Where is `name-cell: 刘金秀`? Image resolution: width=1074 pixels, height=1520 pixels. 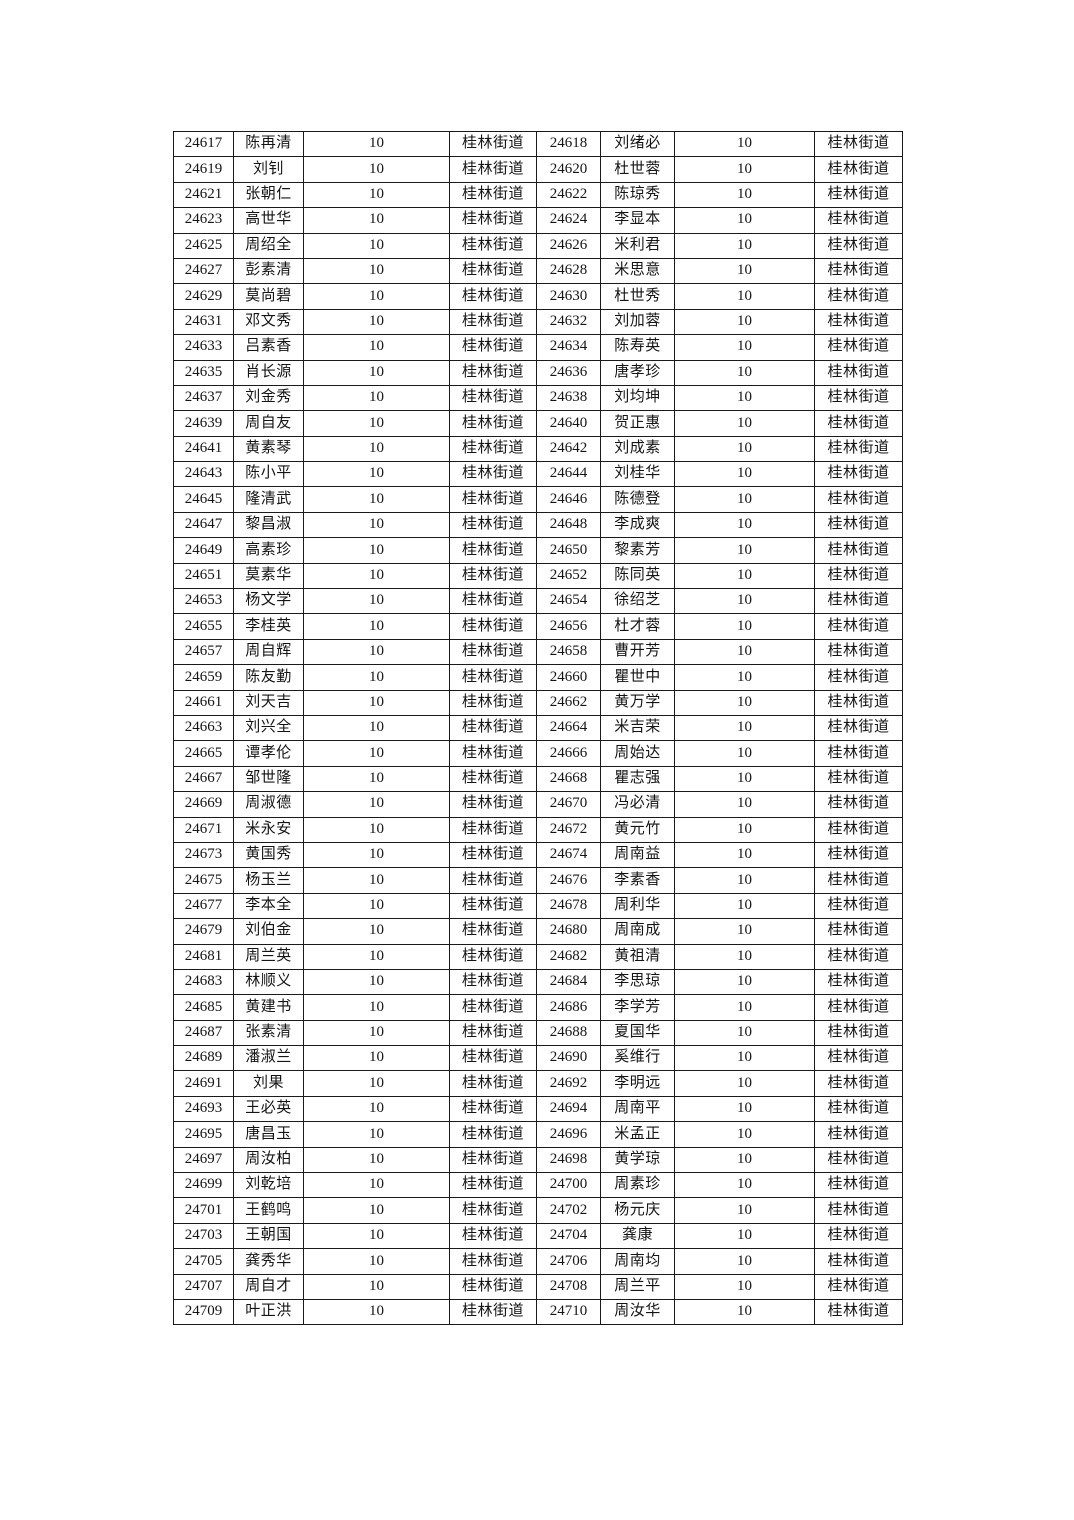
name-cell: 刘金秀 is located at coordinates (268, 398).